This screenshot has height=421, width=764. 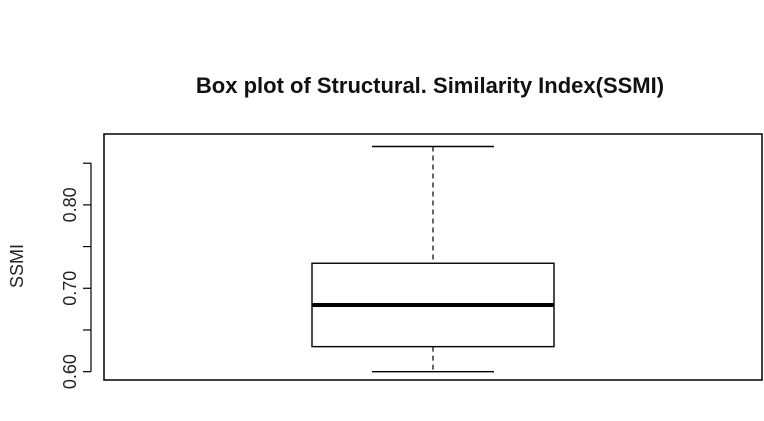 What do you see at coordinates (17, 266) in the screenshot?
I see `y-axis-label: SSMI` at bounding box center [17, 266].